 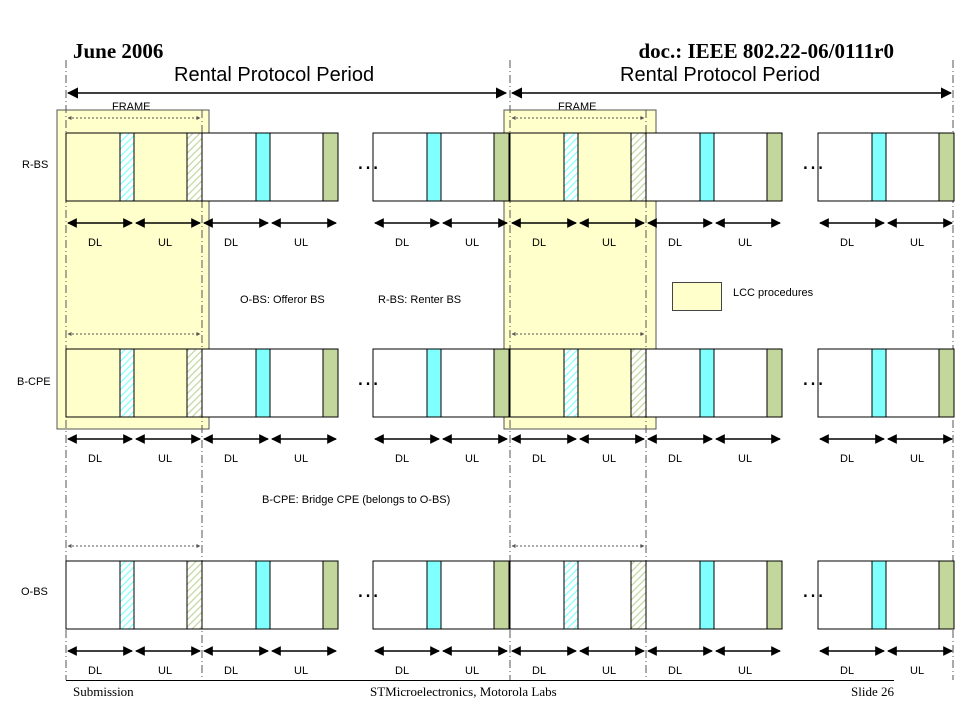 I want to click on row-label-bcpe: B-CPE, so click(x=34, y=382).